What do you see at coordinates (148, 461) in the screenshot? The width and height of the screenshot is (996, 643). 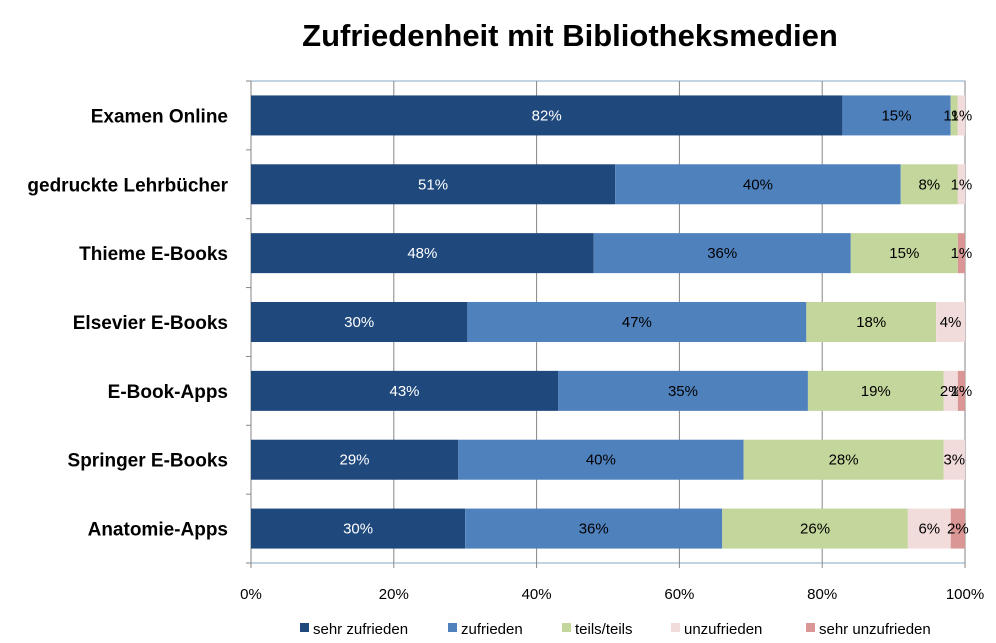 I see `category-label: Springer E-Books` at bounding box center [148, 461].